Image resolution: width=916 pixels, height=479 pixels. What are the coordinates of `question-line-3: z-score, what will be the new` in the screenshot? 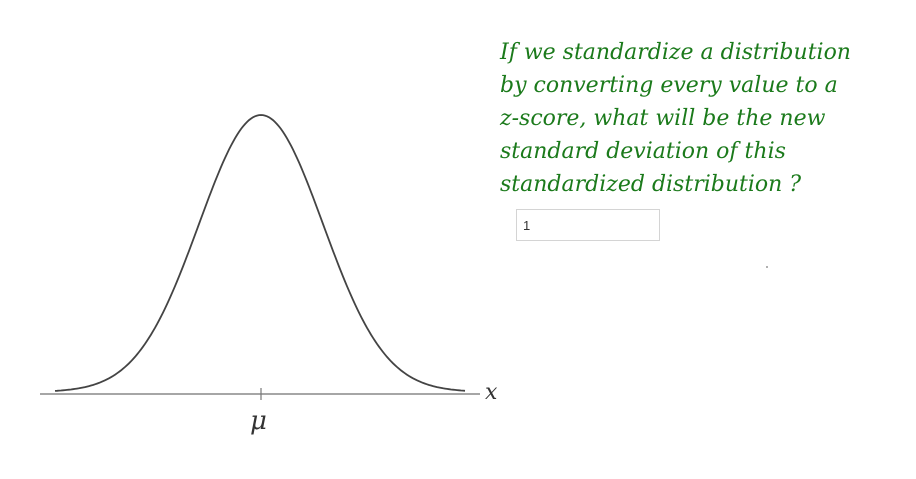 It's located at (663, 118).